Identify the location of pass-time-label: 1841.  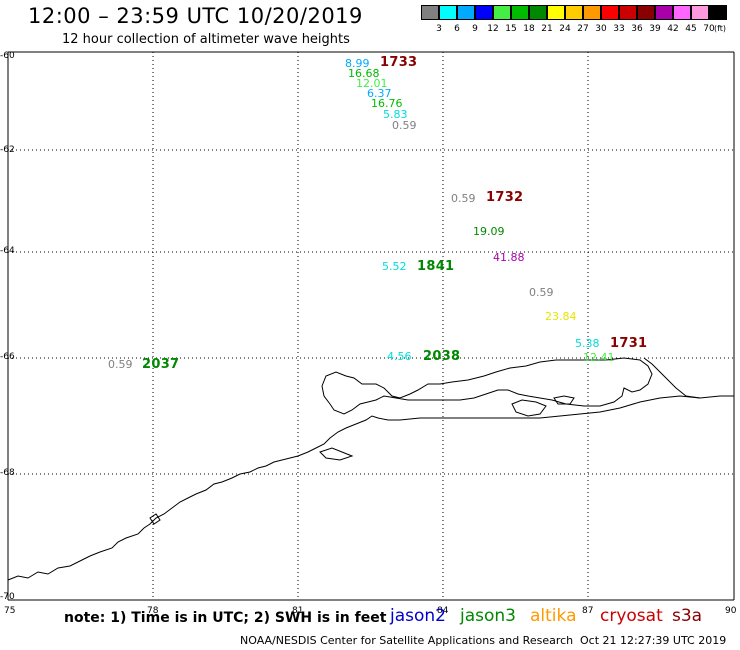
(436, 266).